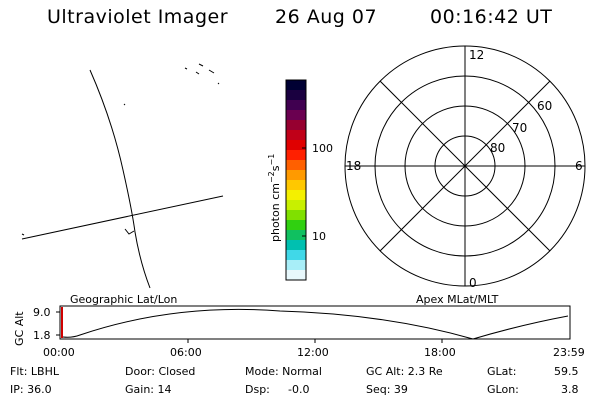 The height and width of the screenshot is (400, 600). Describe the element at coordinates (271, 160) in the screenshot. I see `unit-exp2: −1` at that location.